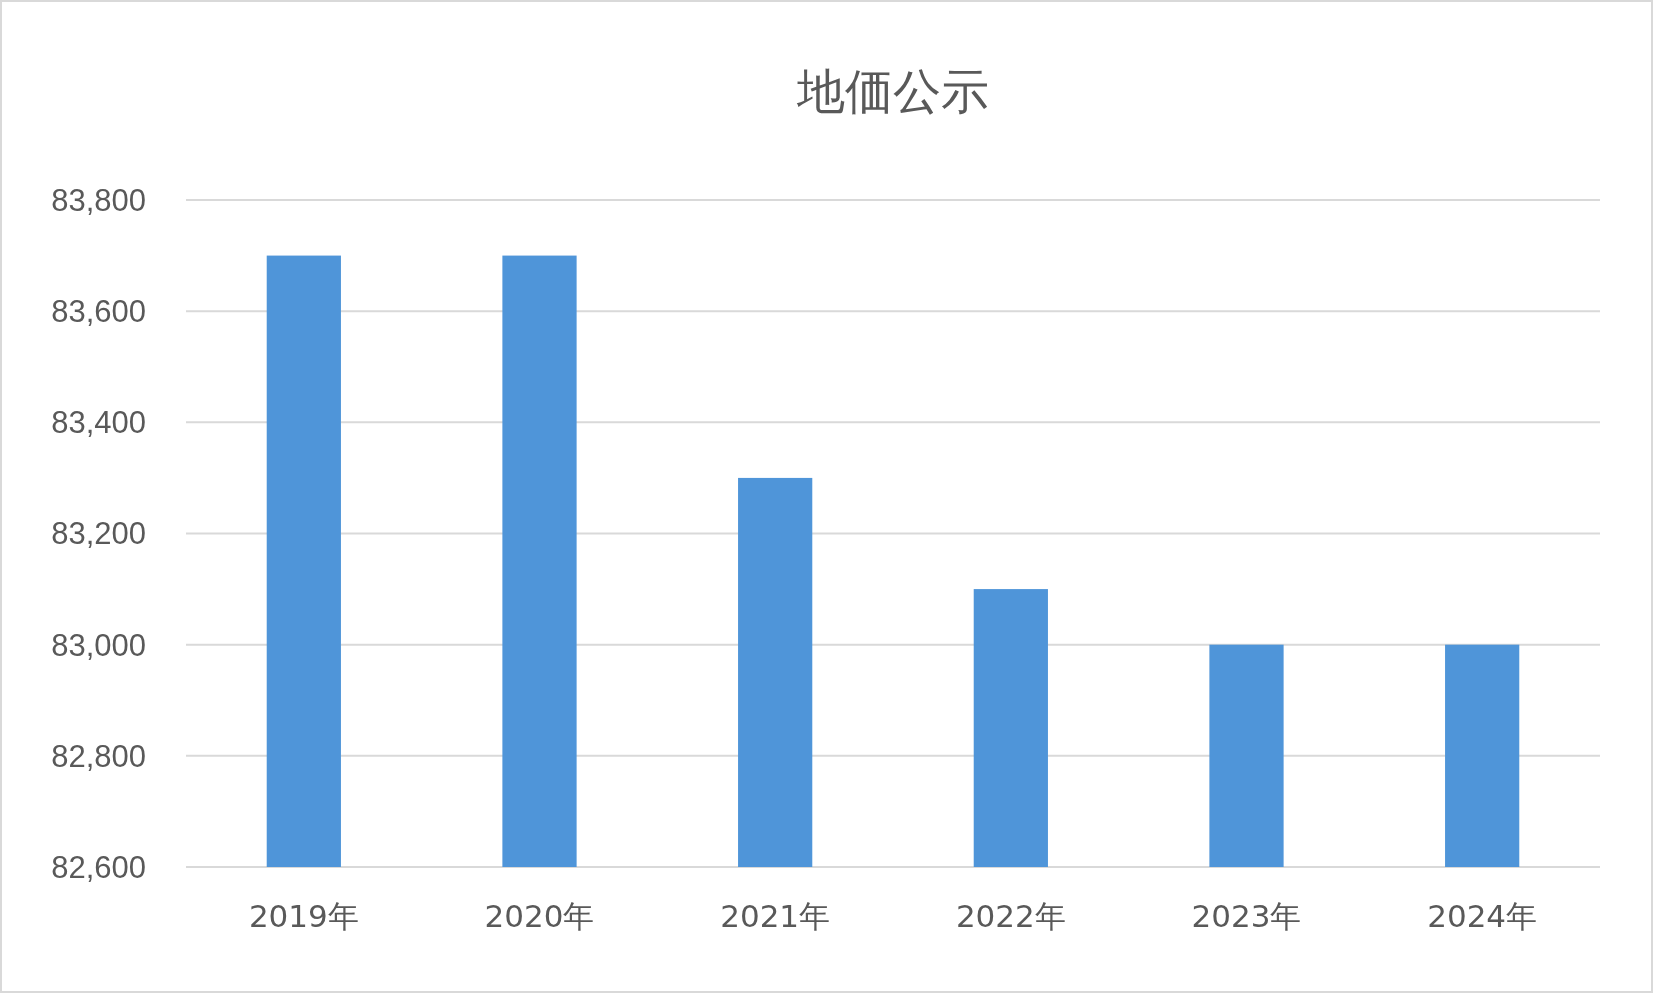  What do you see at coordinates (98, 867) in the screenshot?
I see `y-tick-label: 82,600` at bounding box center [98, 867].